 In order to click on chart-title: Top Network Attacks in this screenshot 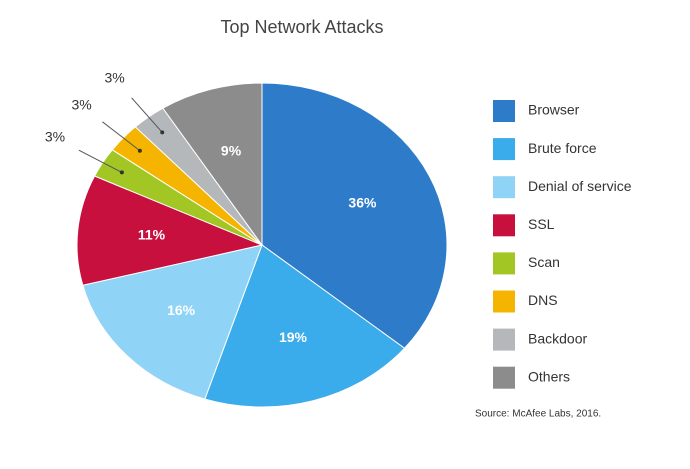, I will do `click(301, 27)`.